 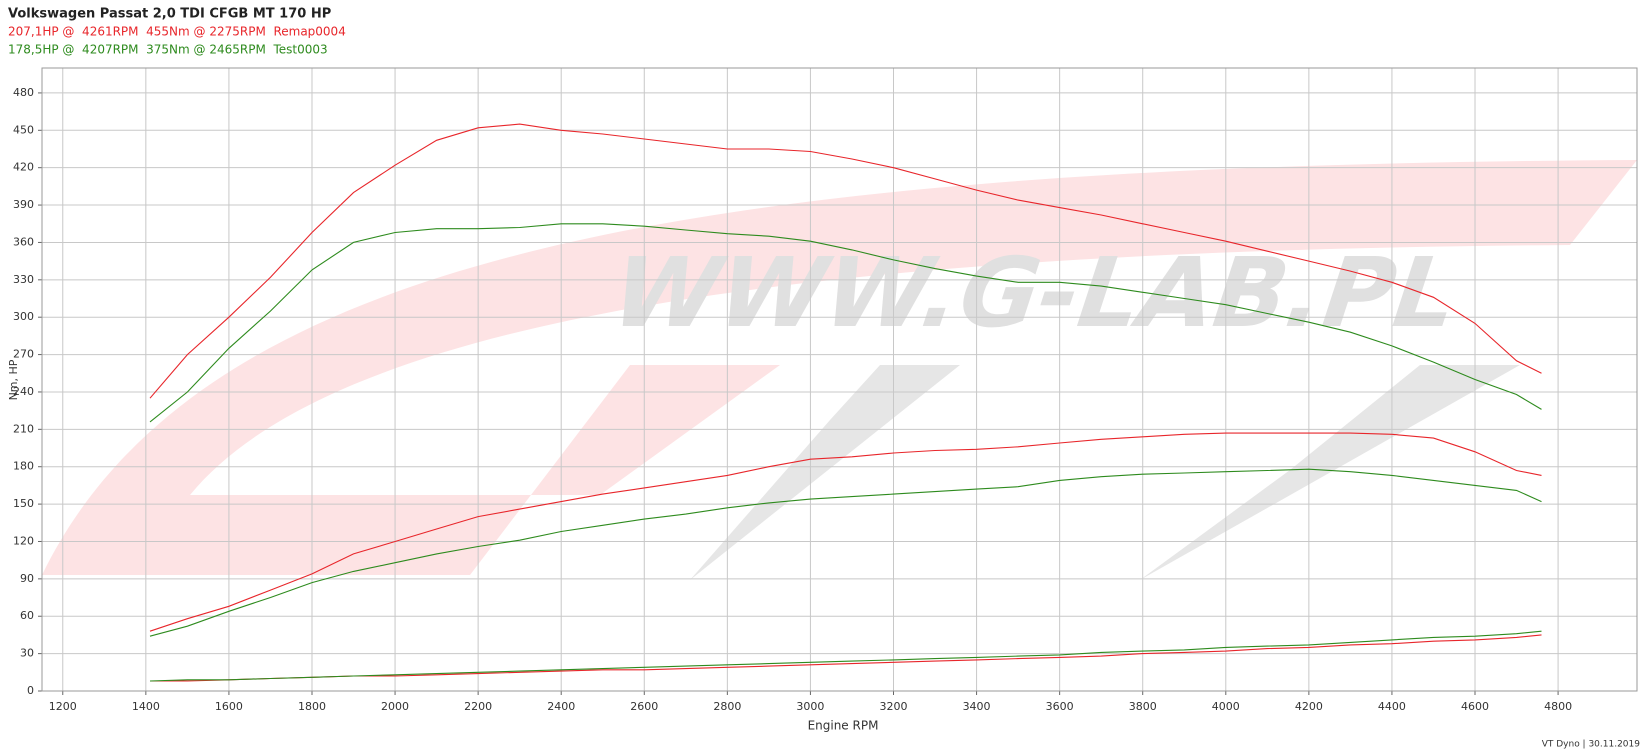 What do you see at coordinates (1226, 706) in the screenshot?
I see `x-tick-label: 4000` at bounding box center [1226, 706].